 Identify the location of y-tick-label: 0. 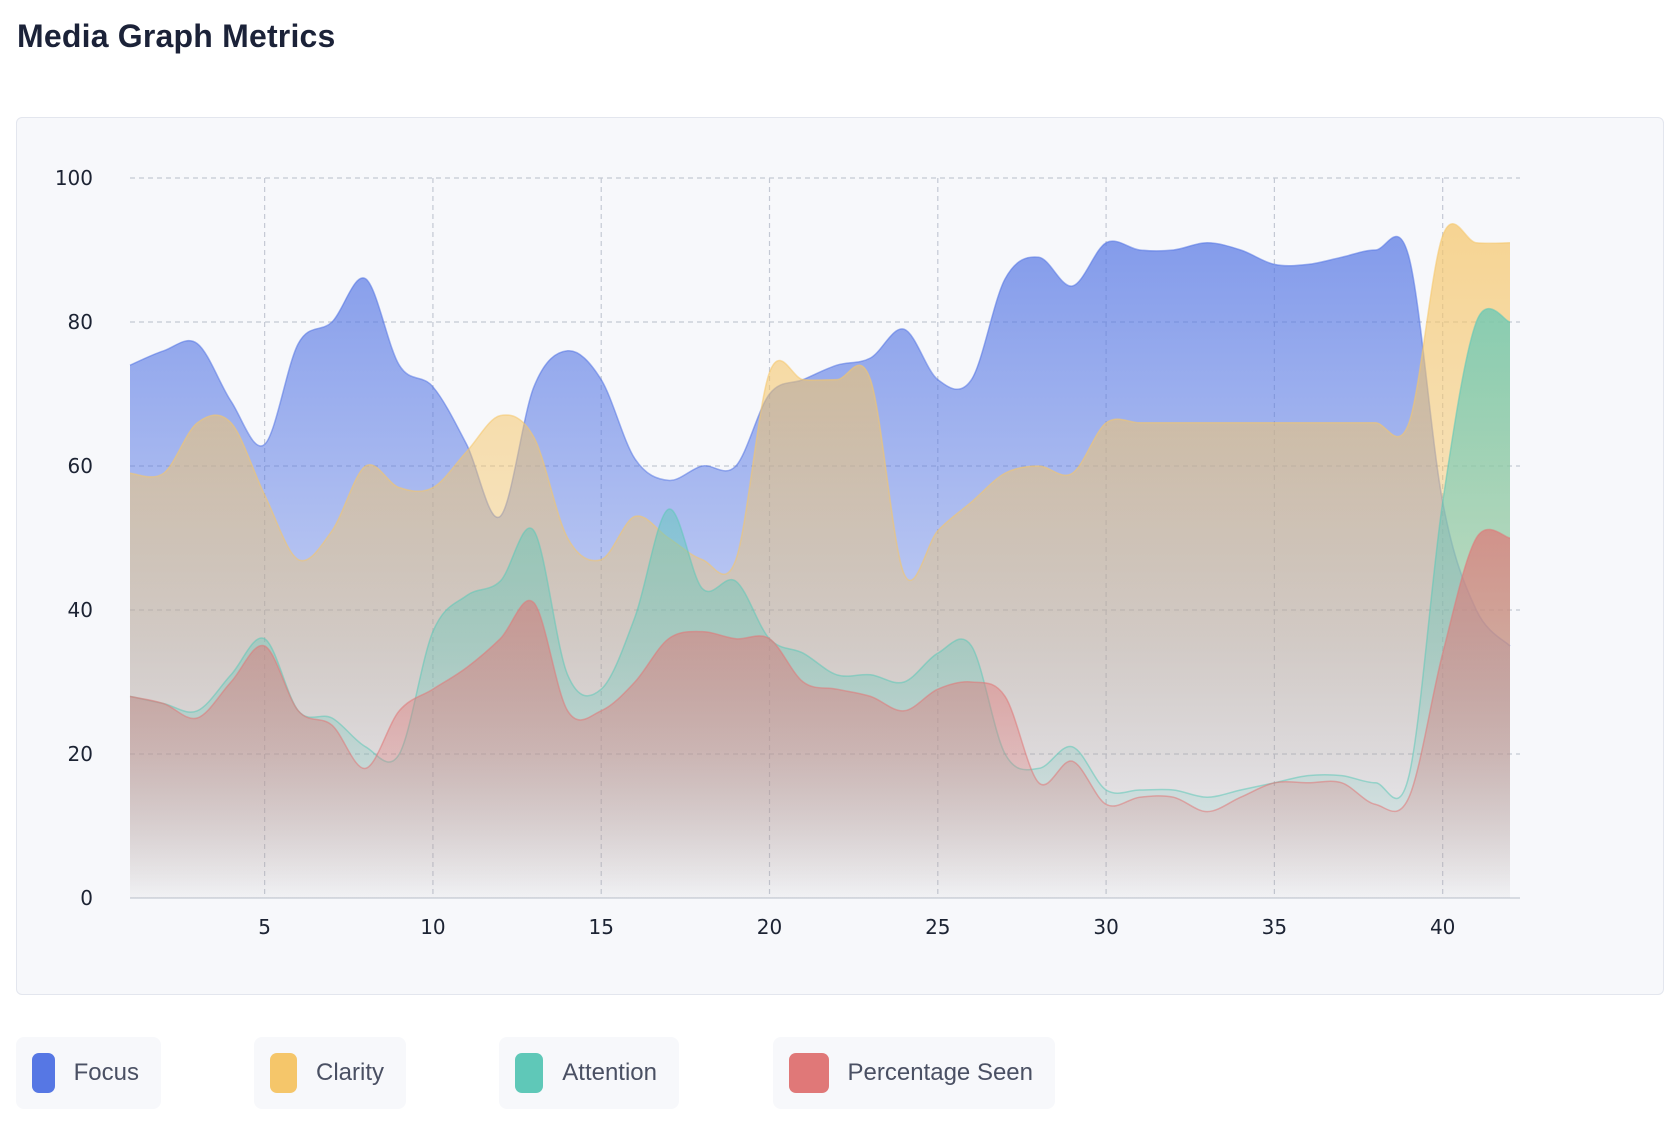
(86, 898).